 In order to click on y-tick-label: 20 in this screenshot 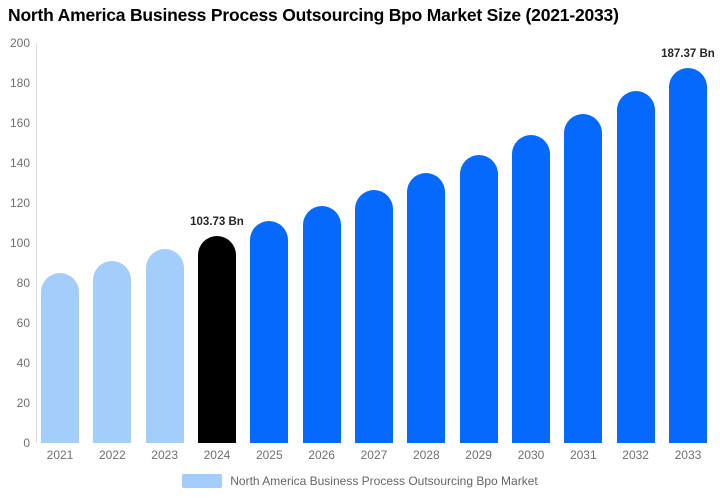, I will do `click(23, 403)`.